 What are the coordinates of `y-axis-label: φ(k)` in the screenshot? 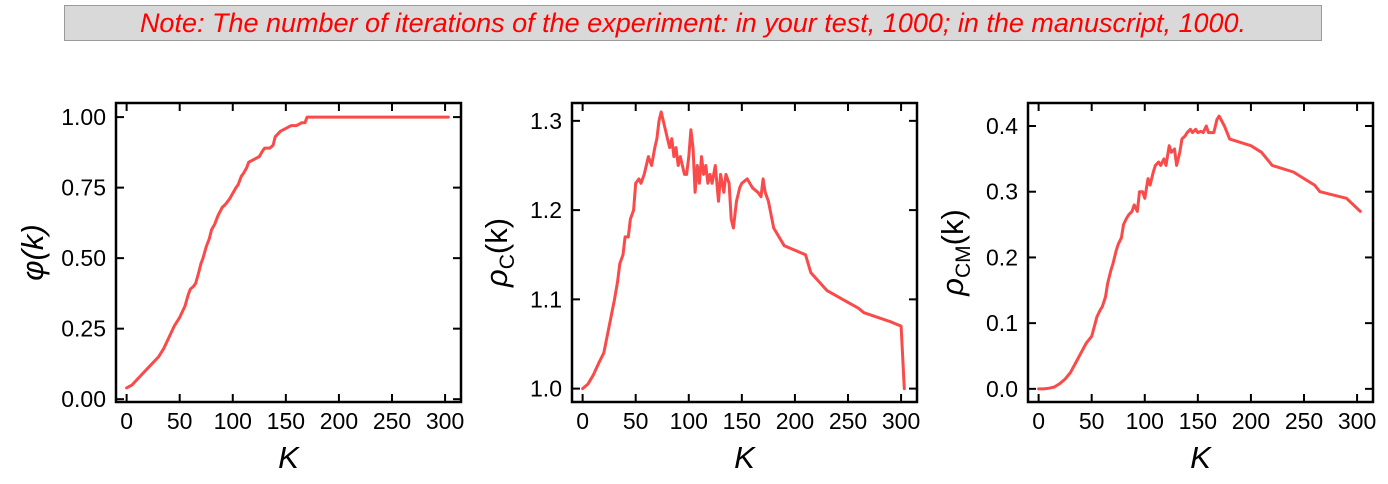 It's located at (32, 252).